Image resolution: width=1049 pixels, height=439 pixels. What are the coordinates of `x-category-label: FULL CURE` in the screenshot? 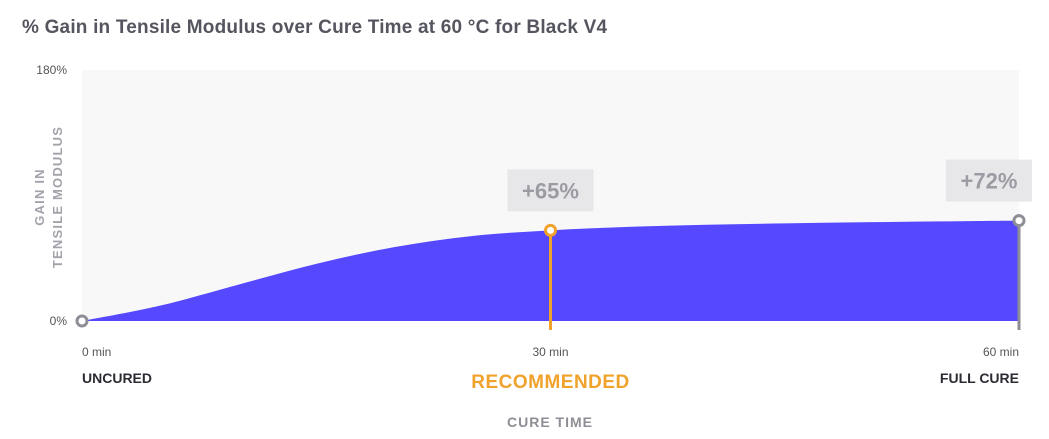 It's located at (979, 378).